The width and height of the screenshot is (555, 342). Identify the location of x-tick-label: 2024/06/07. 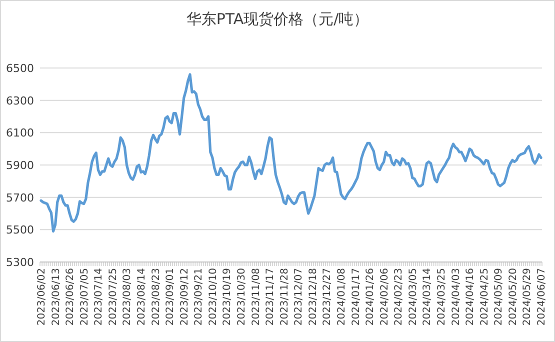
(542, 297).